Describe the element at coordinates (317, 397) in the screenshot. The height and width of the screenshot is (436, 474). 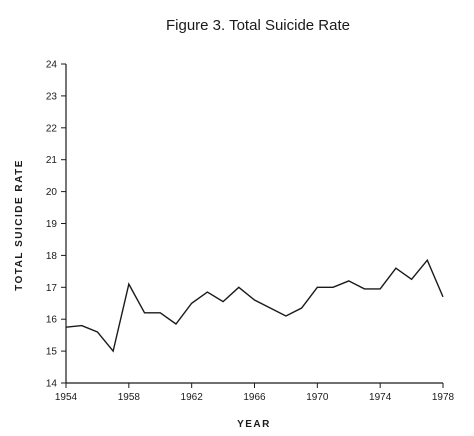
I see `x-tick-label: 1970` at that location.